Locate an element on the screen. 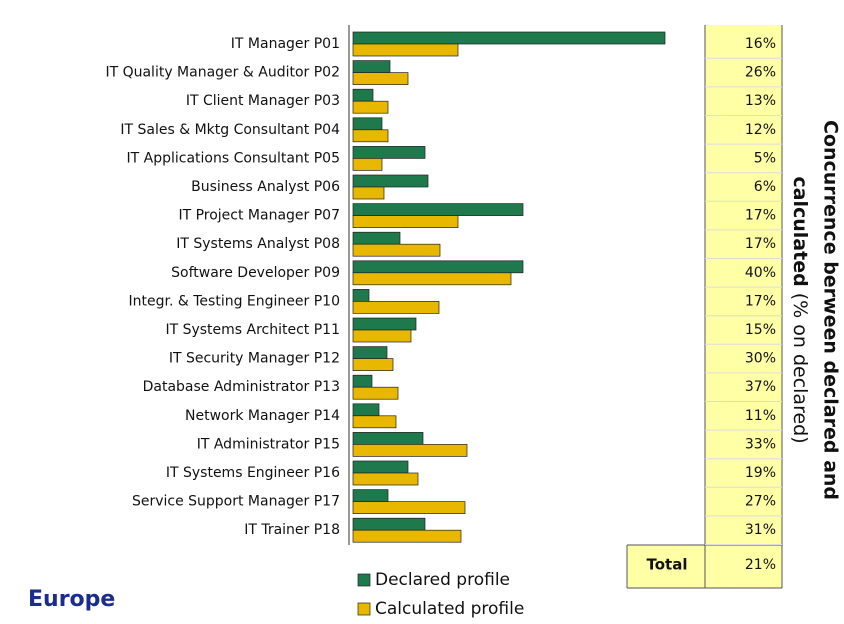  category-label: IT Quality Manager & Auditor P02 is located at coordinates (222, 73).